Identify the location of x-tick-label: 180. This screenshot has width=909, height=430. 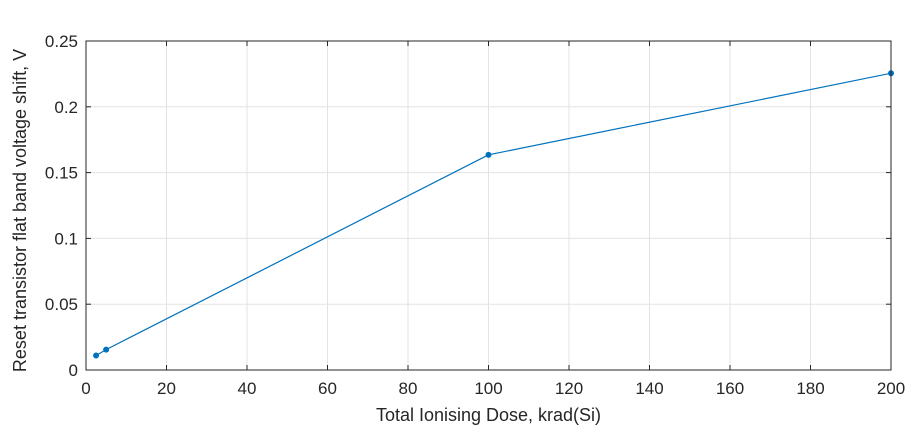
(810, 388).